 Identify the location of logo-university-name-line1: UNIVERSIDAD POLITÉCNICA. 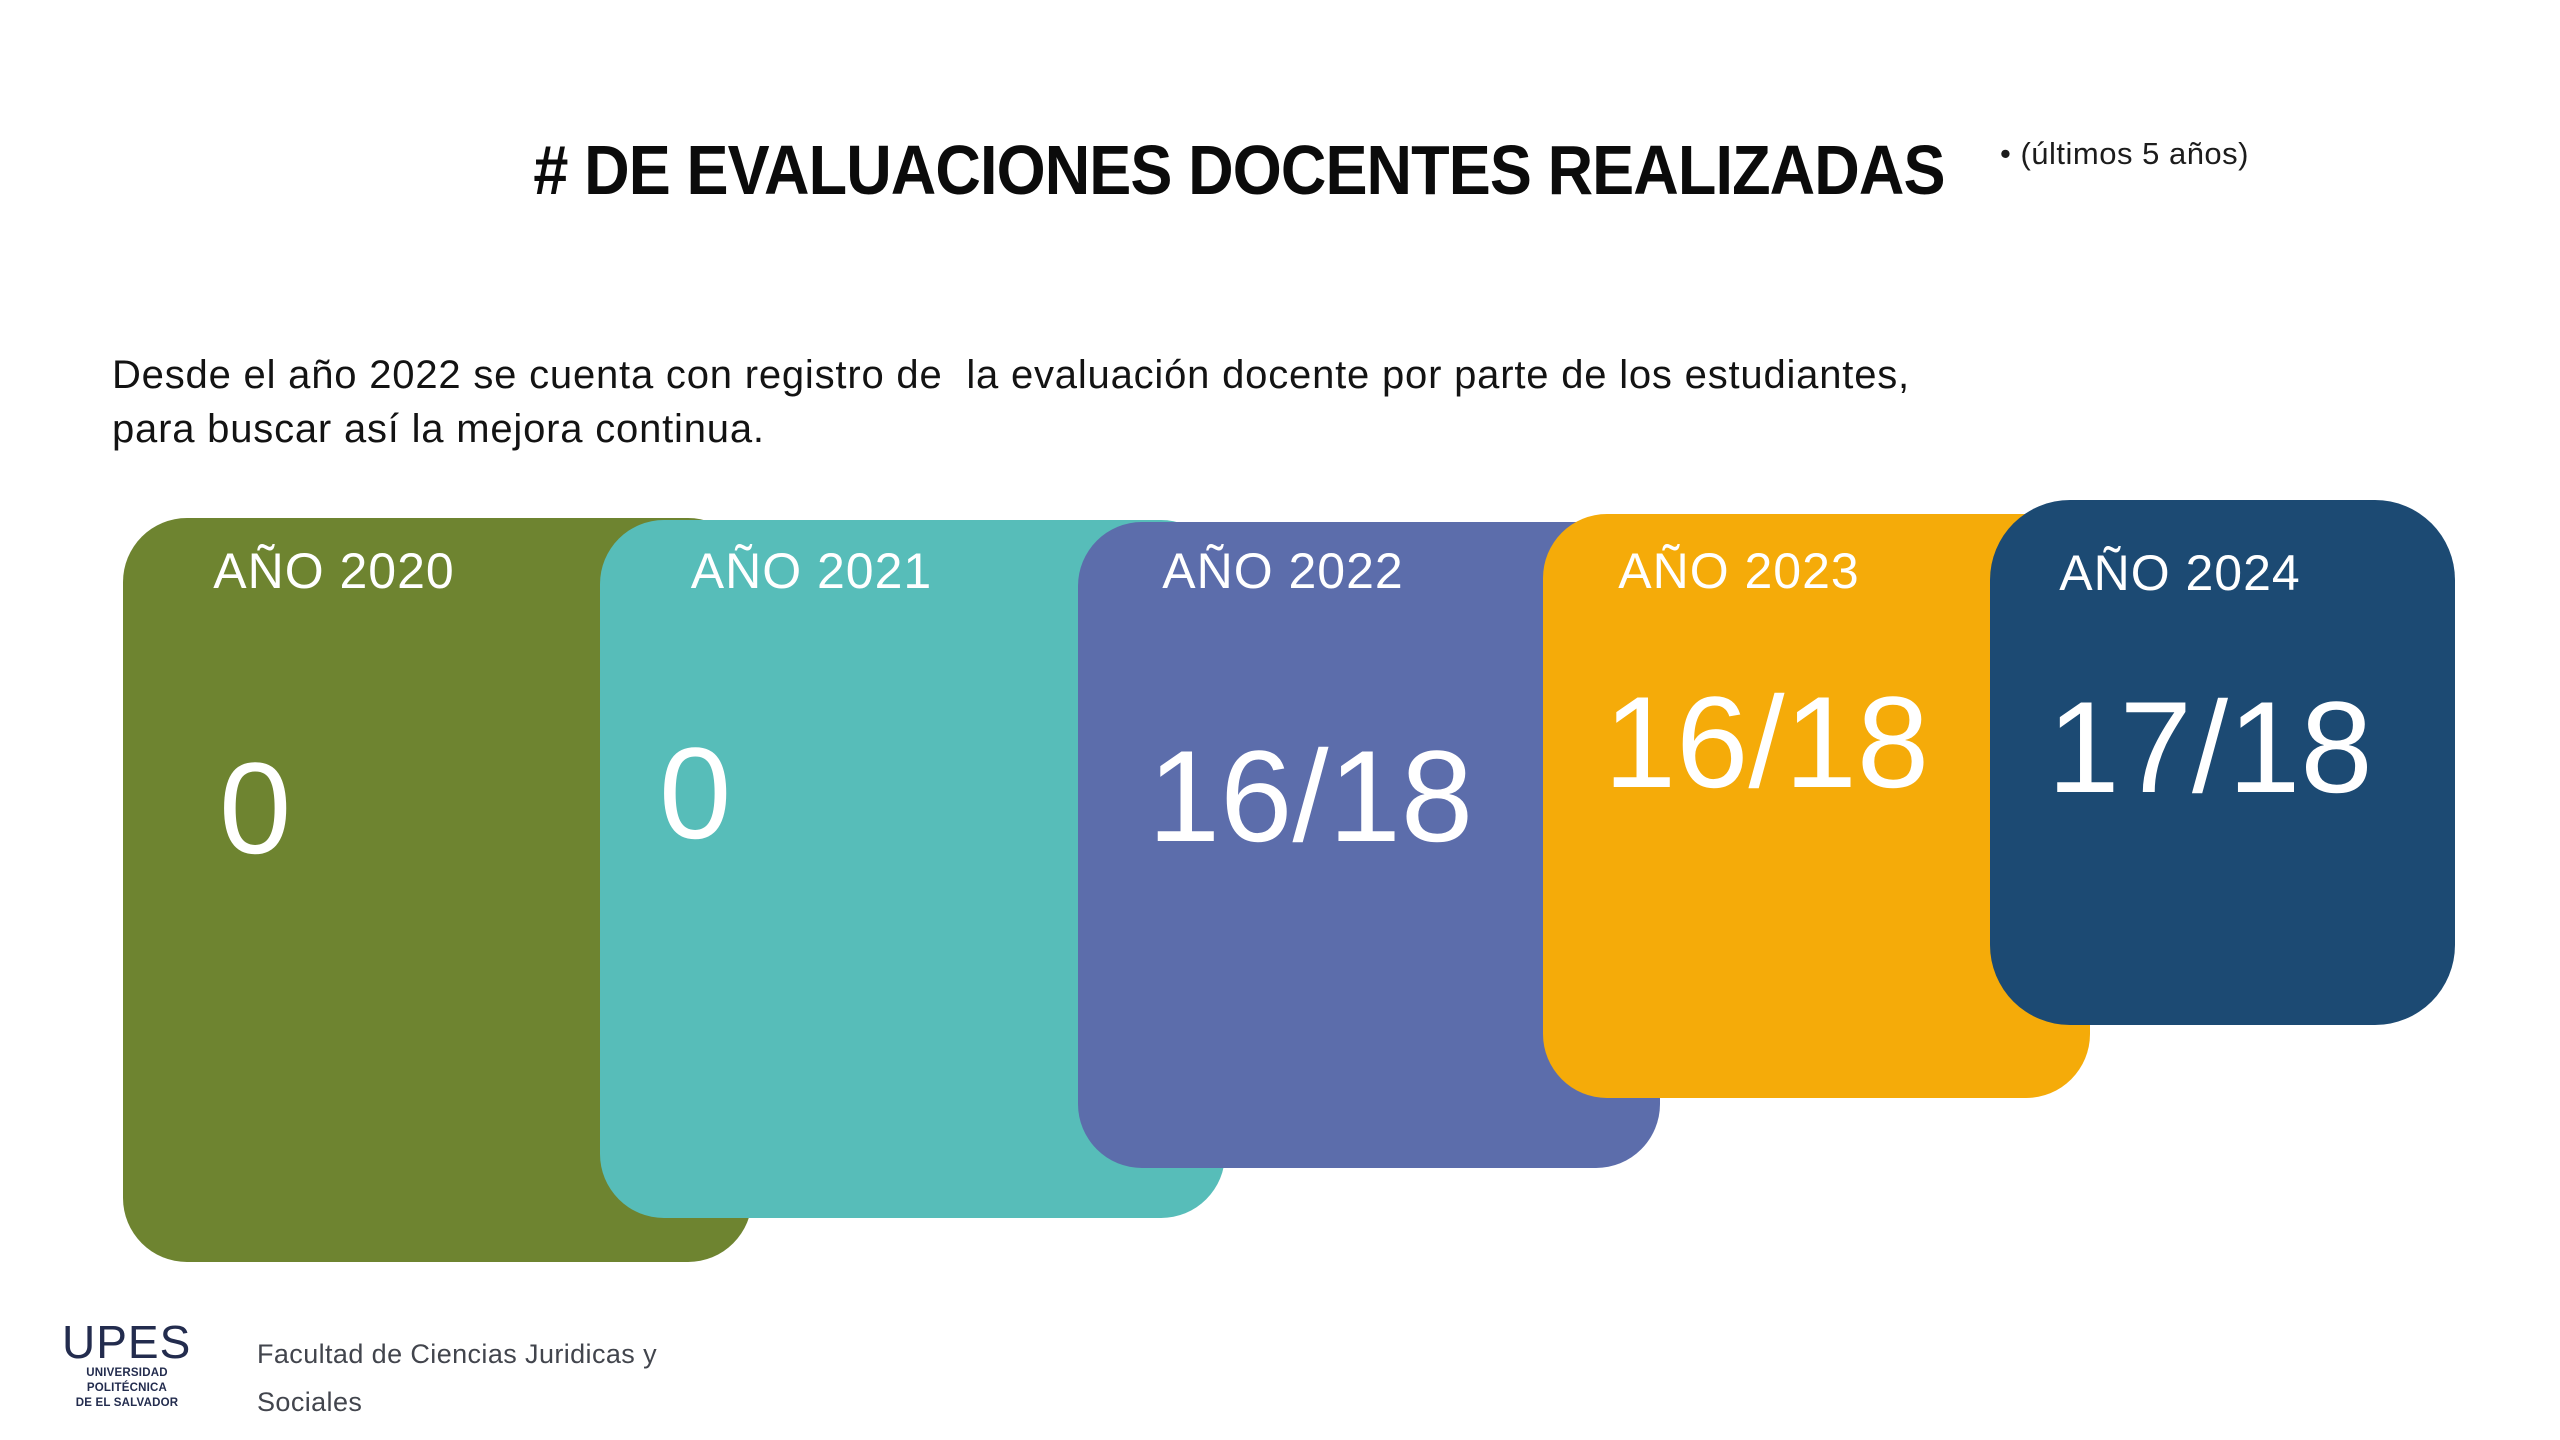
(127, 1380).